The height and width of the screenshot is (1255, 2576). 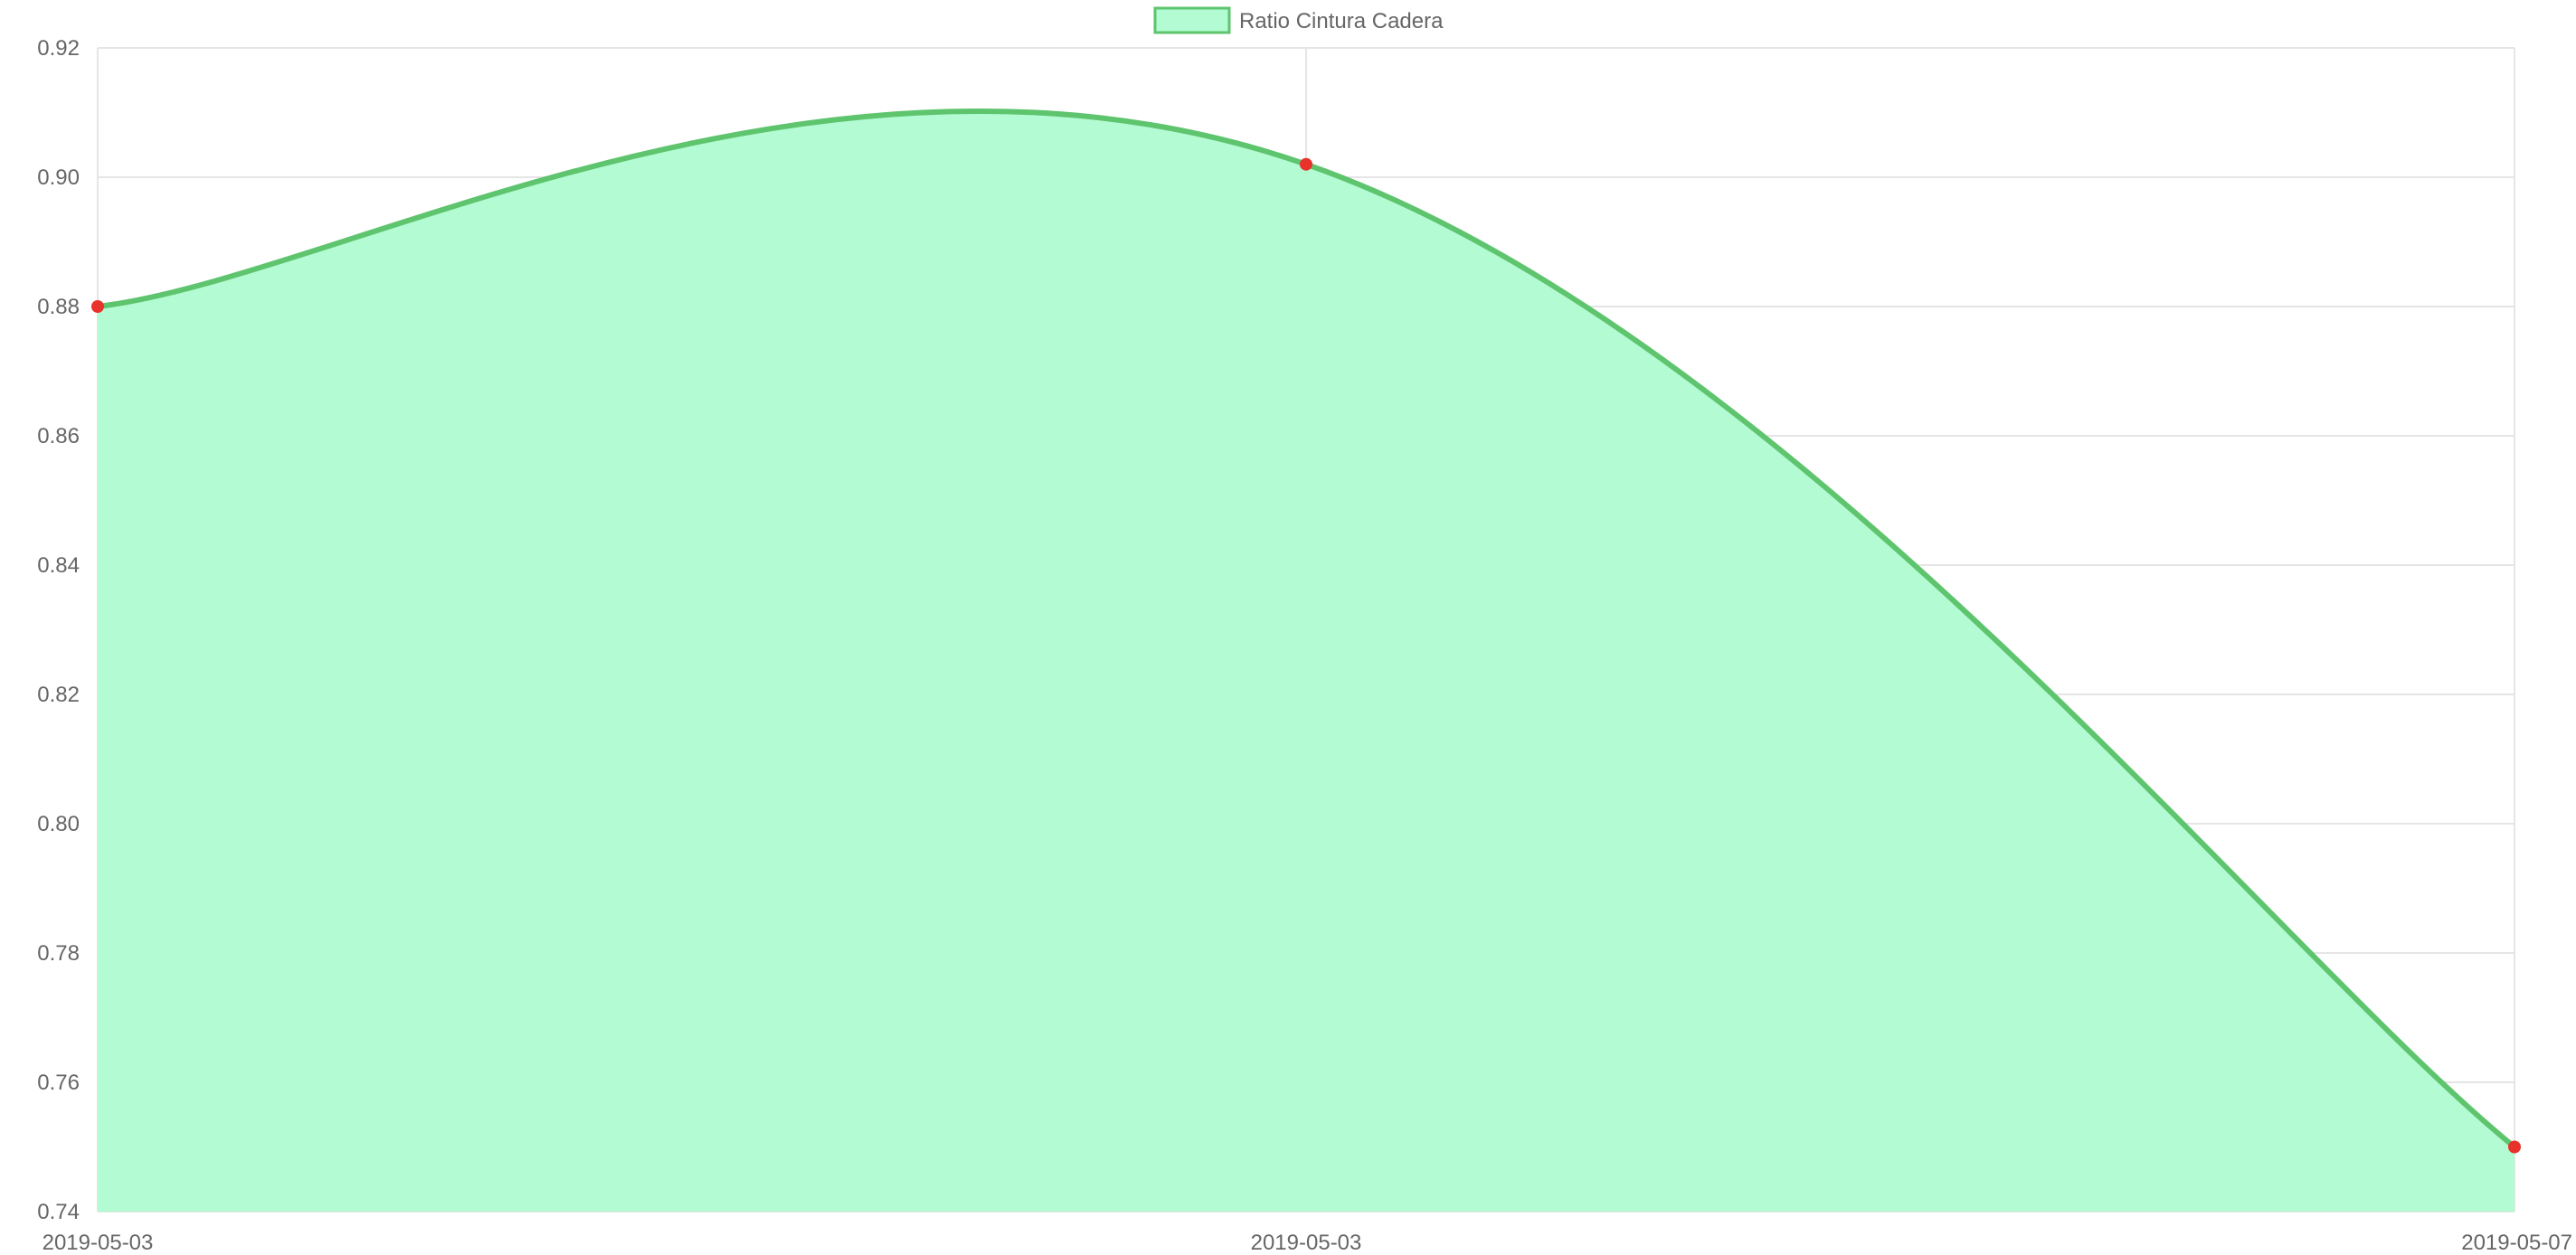 What do you see at coordinates (58, 824) in the screenshot?
I see `y-tick-label: 0.80` at bounding box center [58, 824].